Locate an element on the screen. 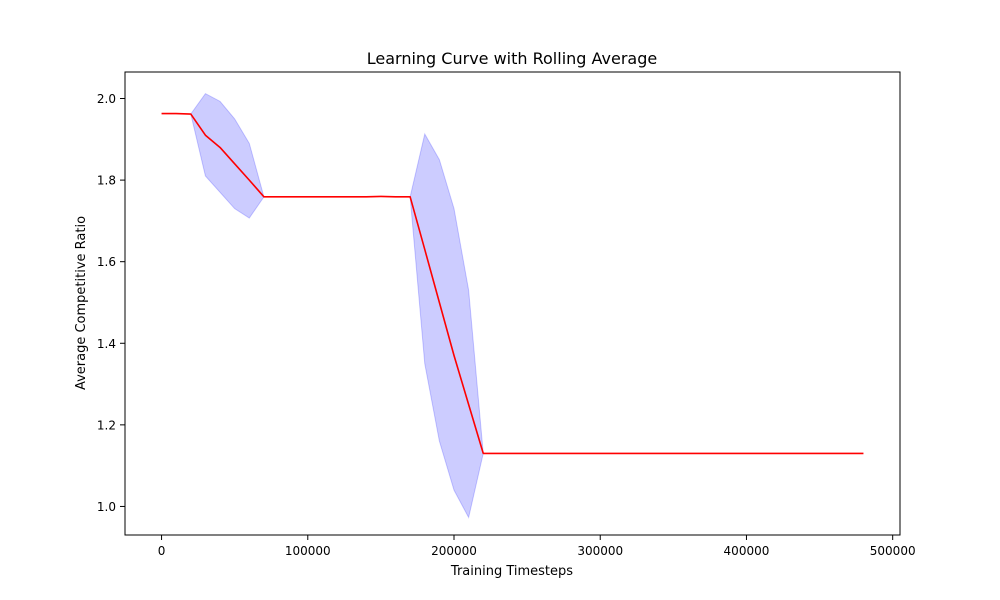 This screenshot has height=600, width=1000. x-axis-label: Training Timesteps is located at coordinates (511, 571).